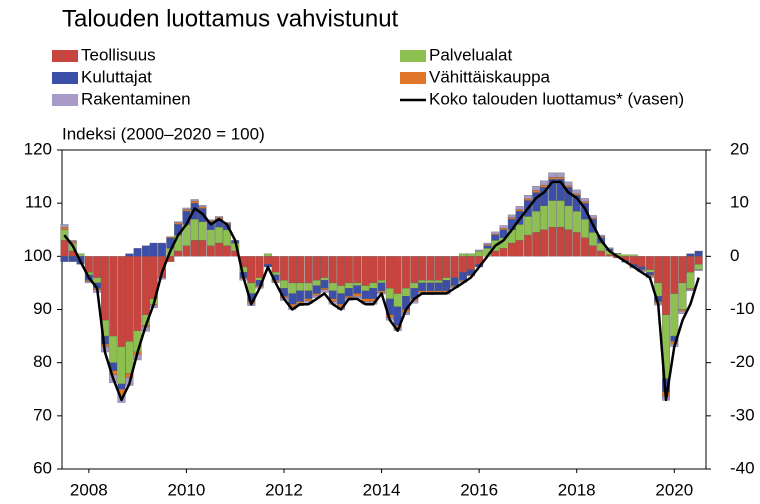 The width and height of the screenshot is (760, 504). What do you see at coordinates (734, 255) in the screenshot?
I see `y2-tick-label: 0` at bounding box center [734, 255].